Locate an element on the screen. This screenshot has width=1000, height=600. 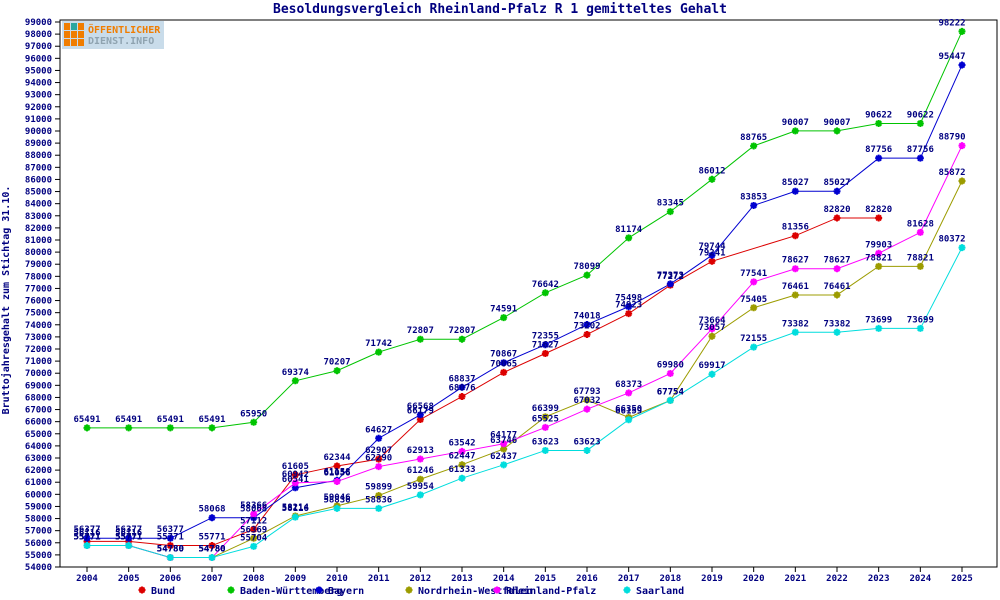
data-label-Bund: 56116 is located at coordinates (128, 533).